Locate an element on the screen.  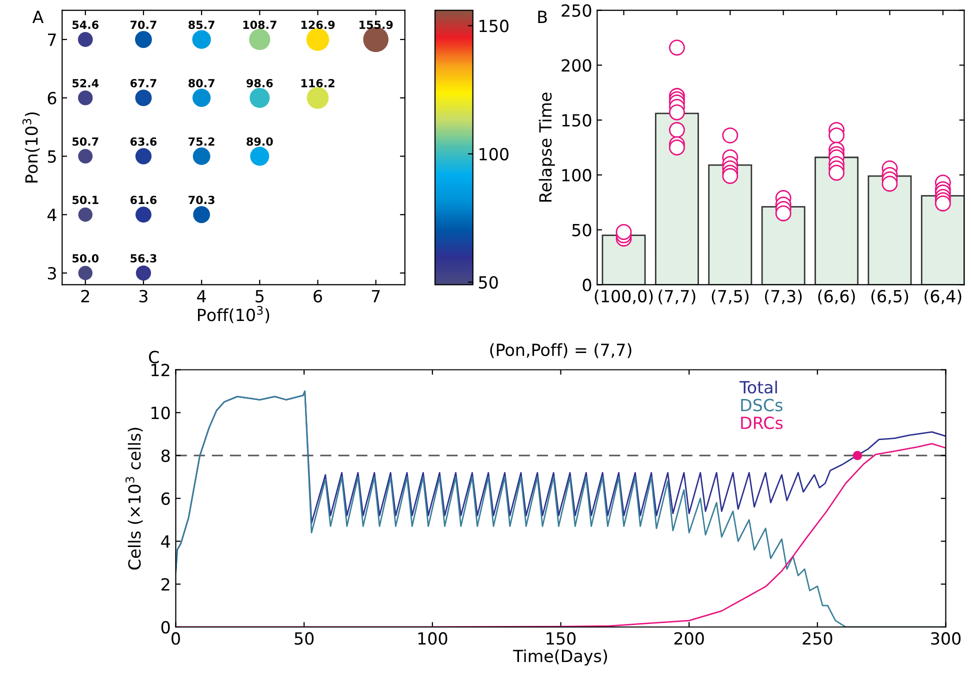
x-axis-title: Time(Days) is located at coordinates (560, 657).